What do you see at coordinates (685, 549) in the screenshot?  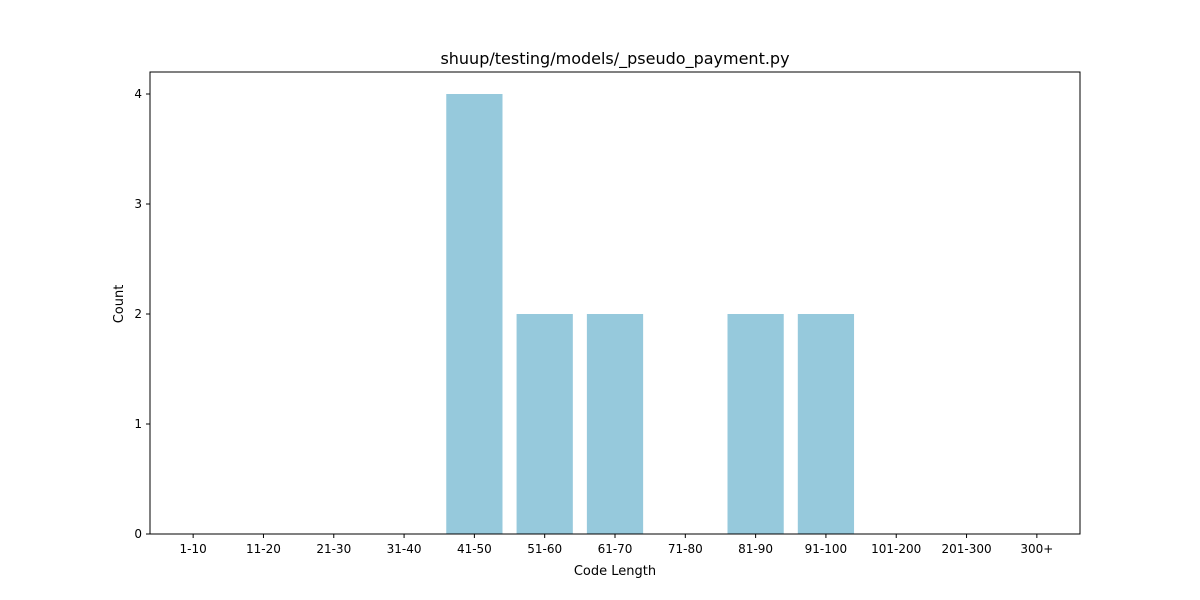 I see `x-tick-label: 71-80` at bounding box center [685, 549].